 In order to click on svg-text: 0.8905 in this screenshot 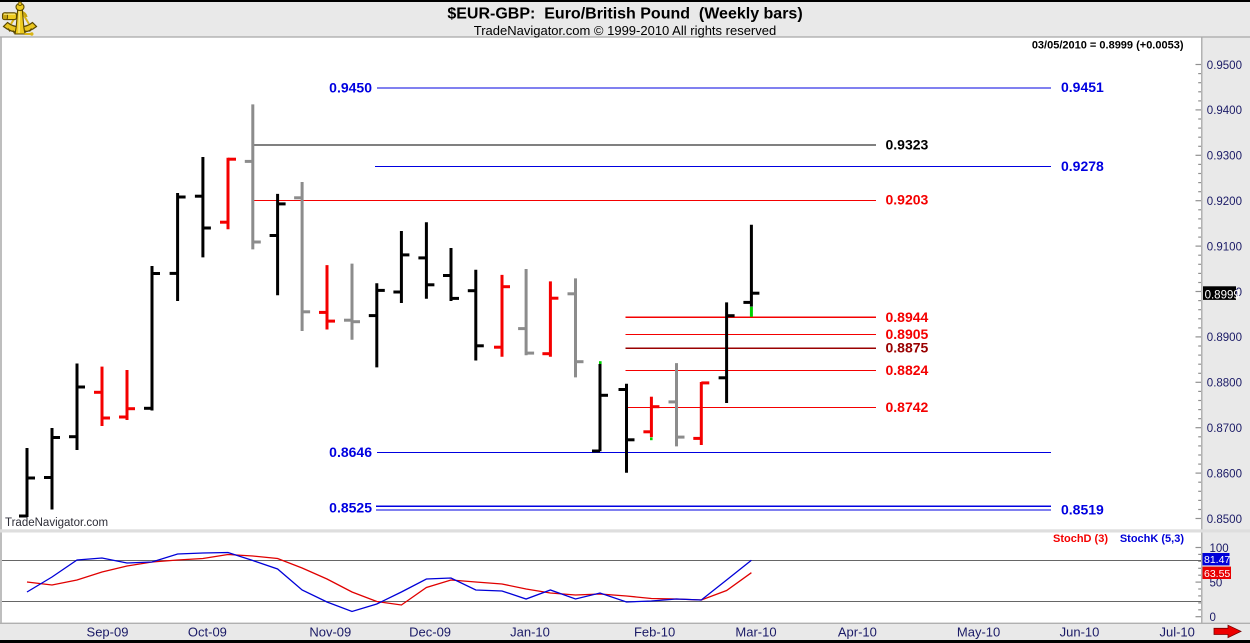, I will do `click(907, 334)`.